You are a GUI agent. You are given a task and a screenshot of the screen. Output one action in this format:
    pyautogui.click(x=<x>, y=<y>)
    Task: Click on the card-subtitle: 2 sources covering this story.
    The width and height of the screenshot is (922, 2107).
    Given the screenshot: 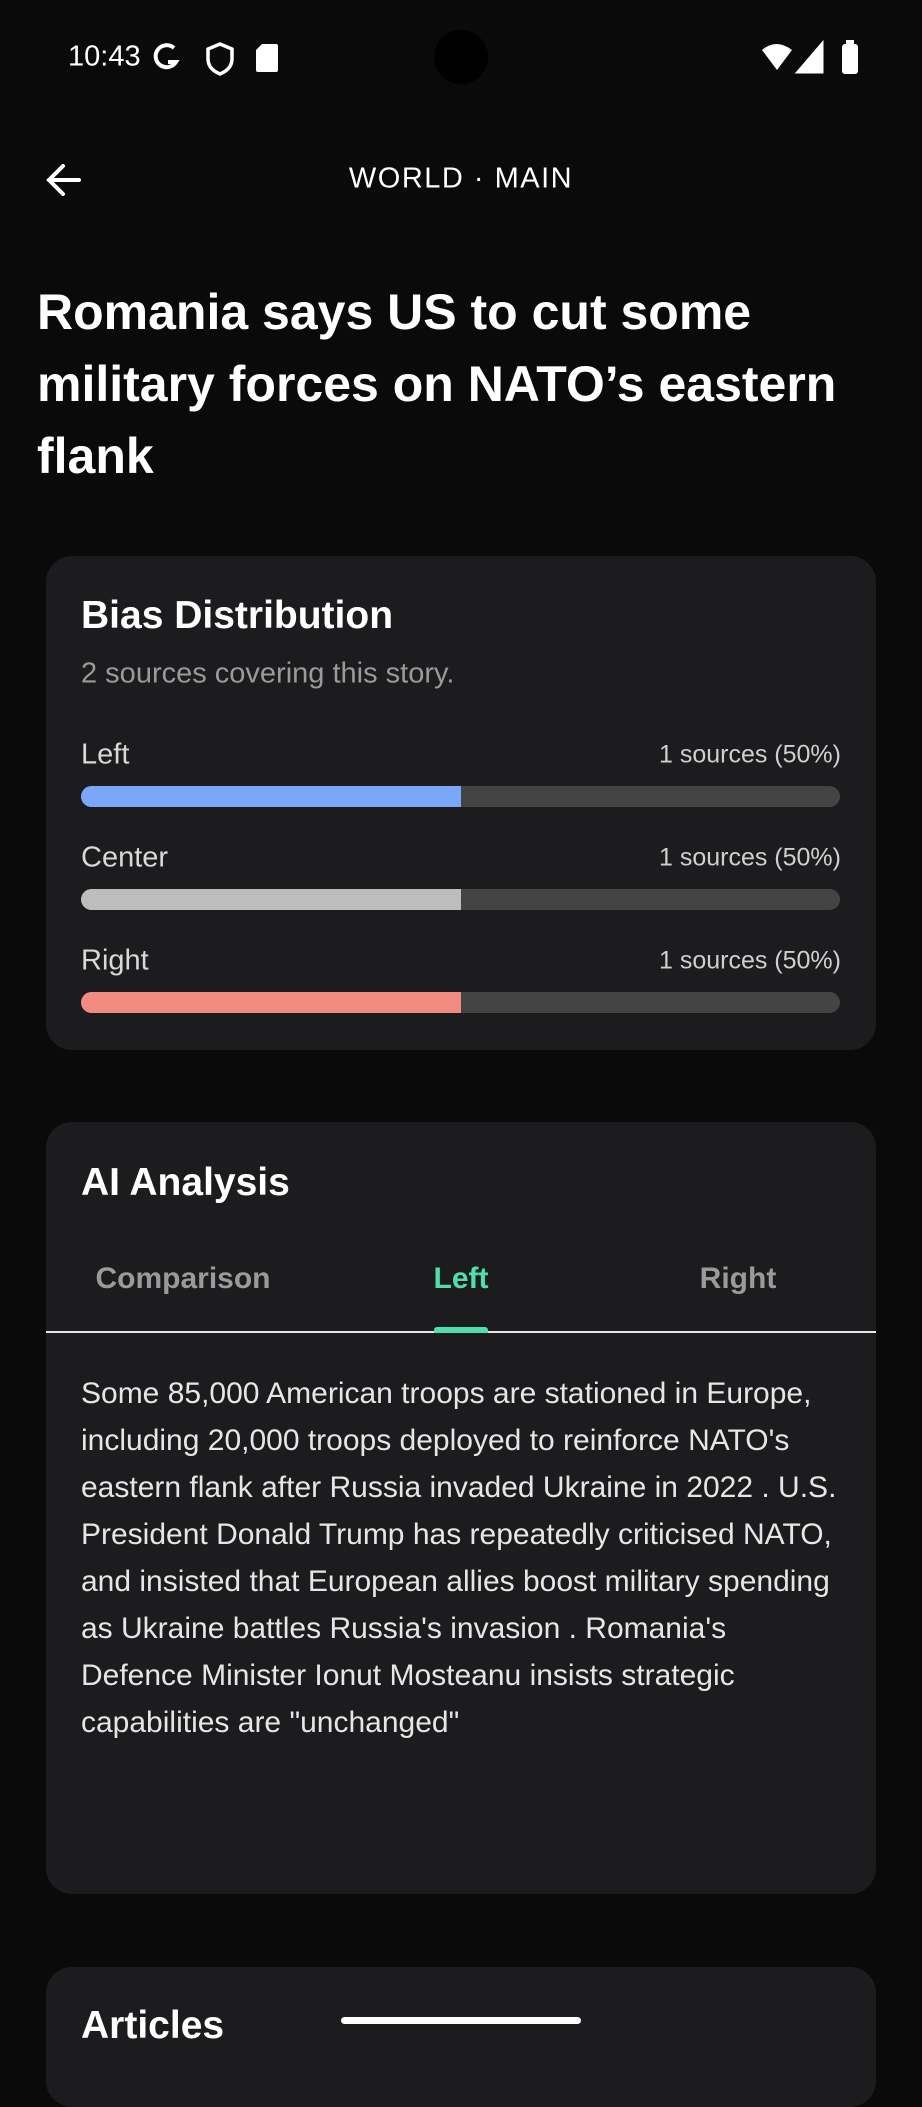 What is the action you would take?
    pyautogui.click(x=268, y=673)
    